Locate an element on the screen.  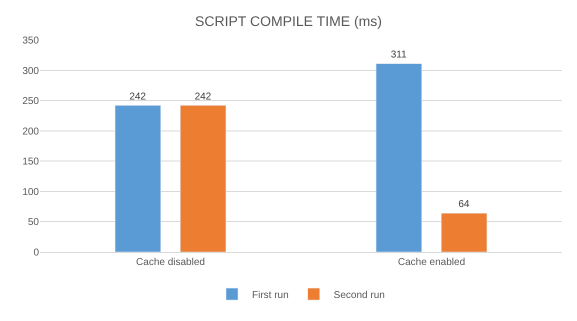
data-label: 311 is located at coordinates (399, 55).